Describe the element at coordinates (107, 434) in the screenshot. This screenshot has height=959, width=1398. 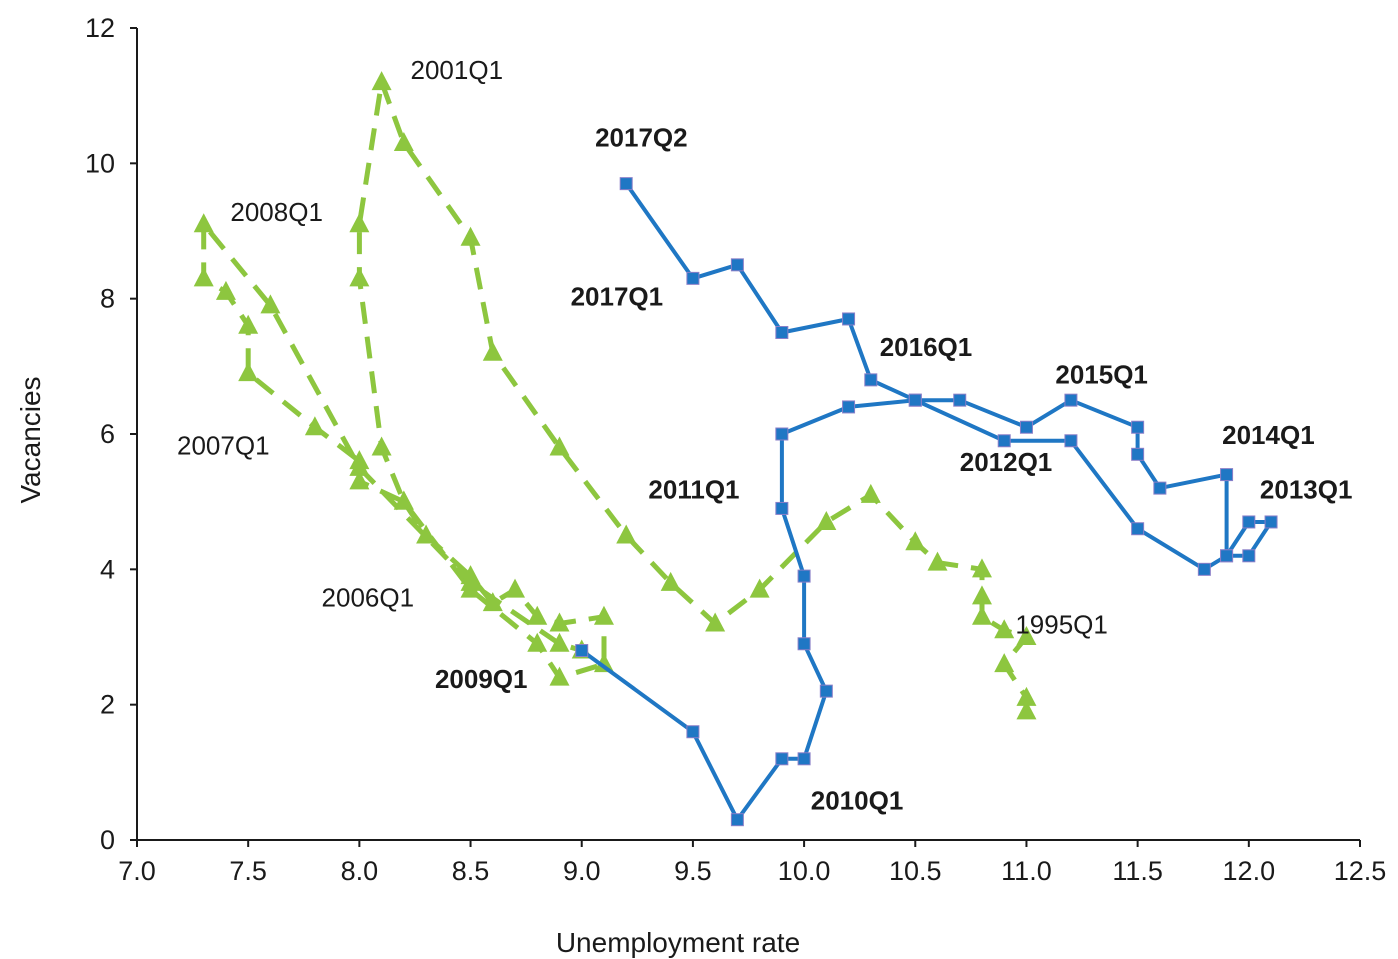
I see `y-tick-label: 6` at that location.